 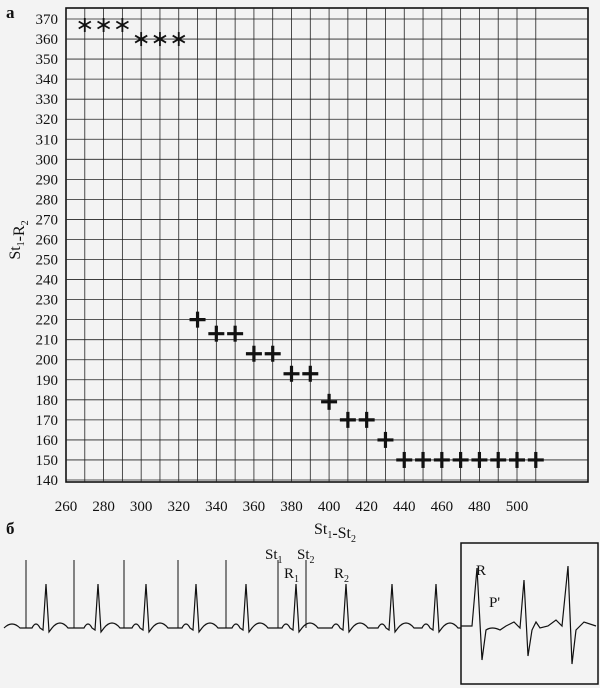 I want to click on ecg-stimulus-spikes, so click(x=166, y=594).